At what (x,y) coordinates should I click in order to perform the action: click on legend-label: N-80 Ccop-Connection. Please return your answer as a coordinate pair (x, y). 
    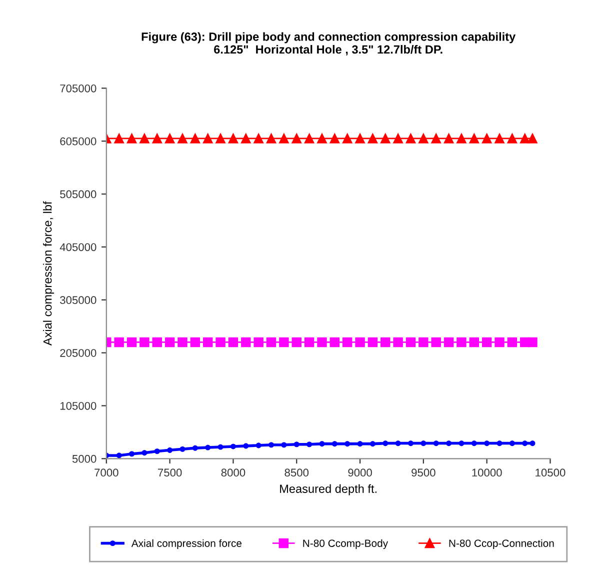
    Looking at the image, I should click on (501, 544).